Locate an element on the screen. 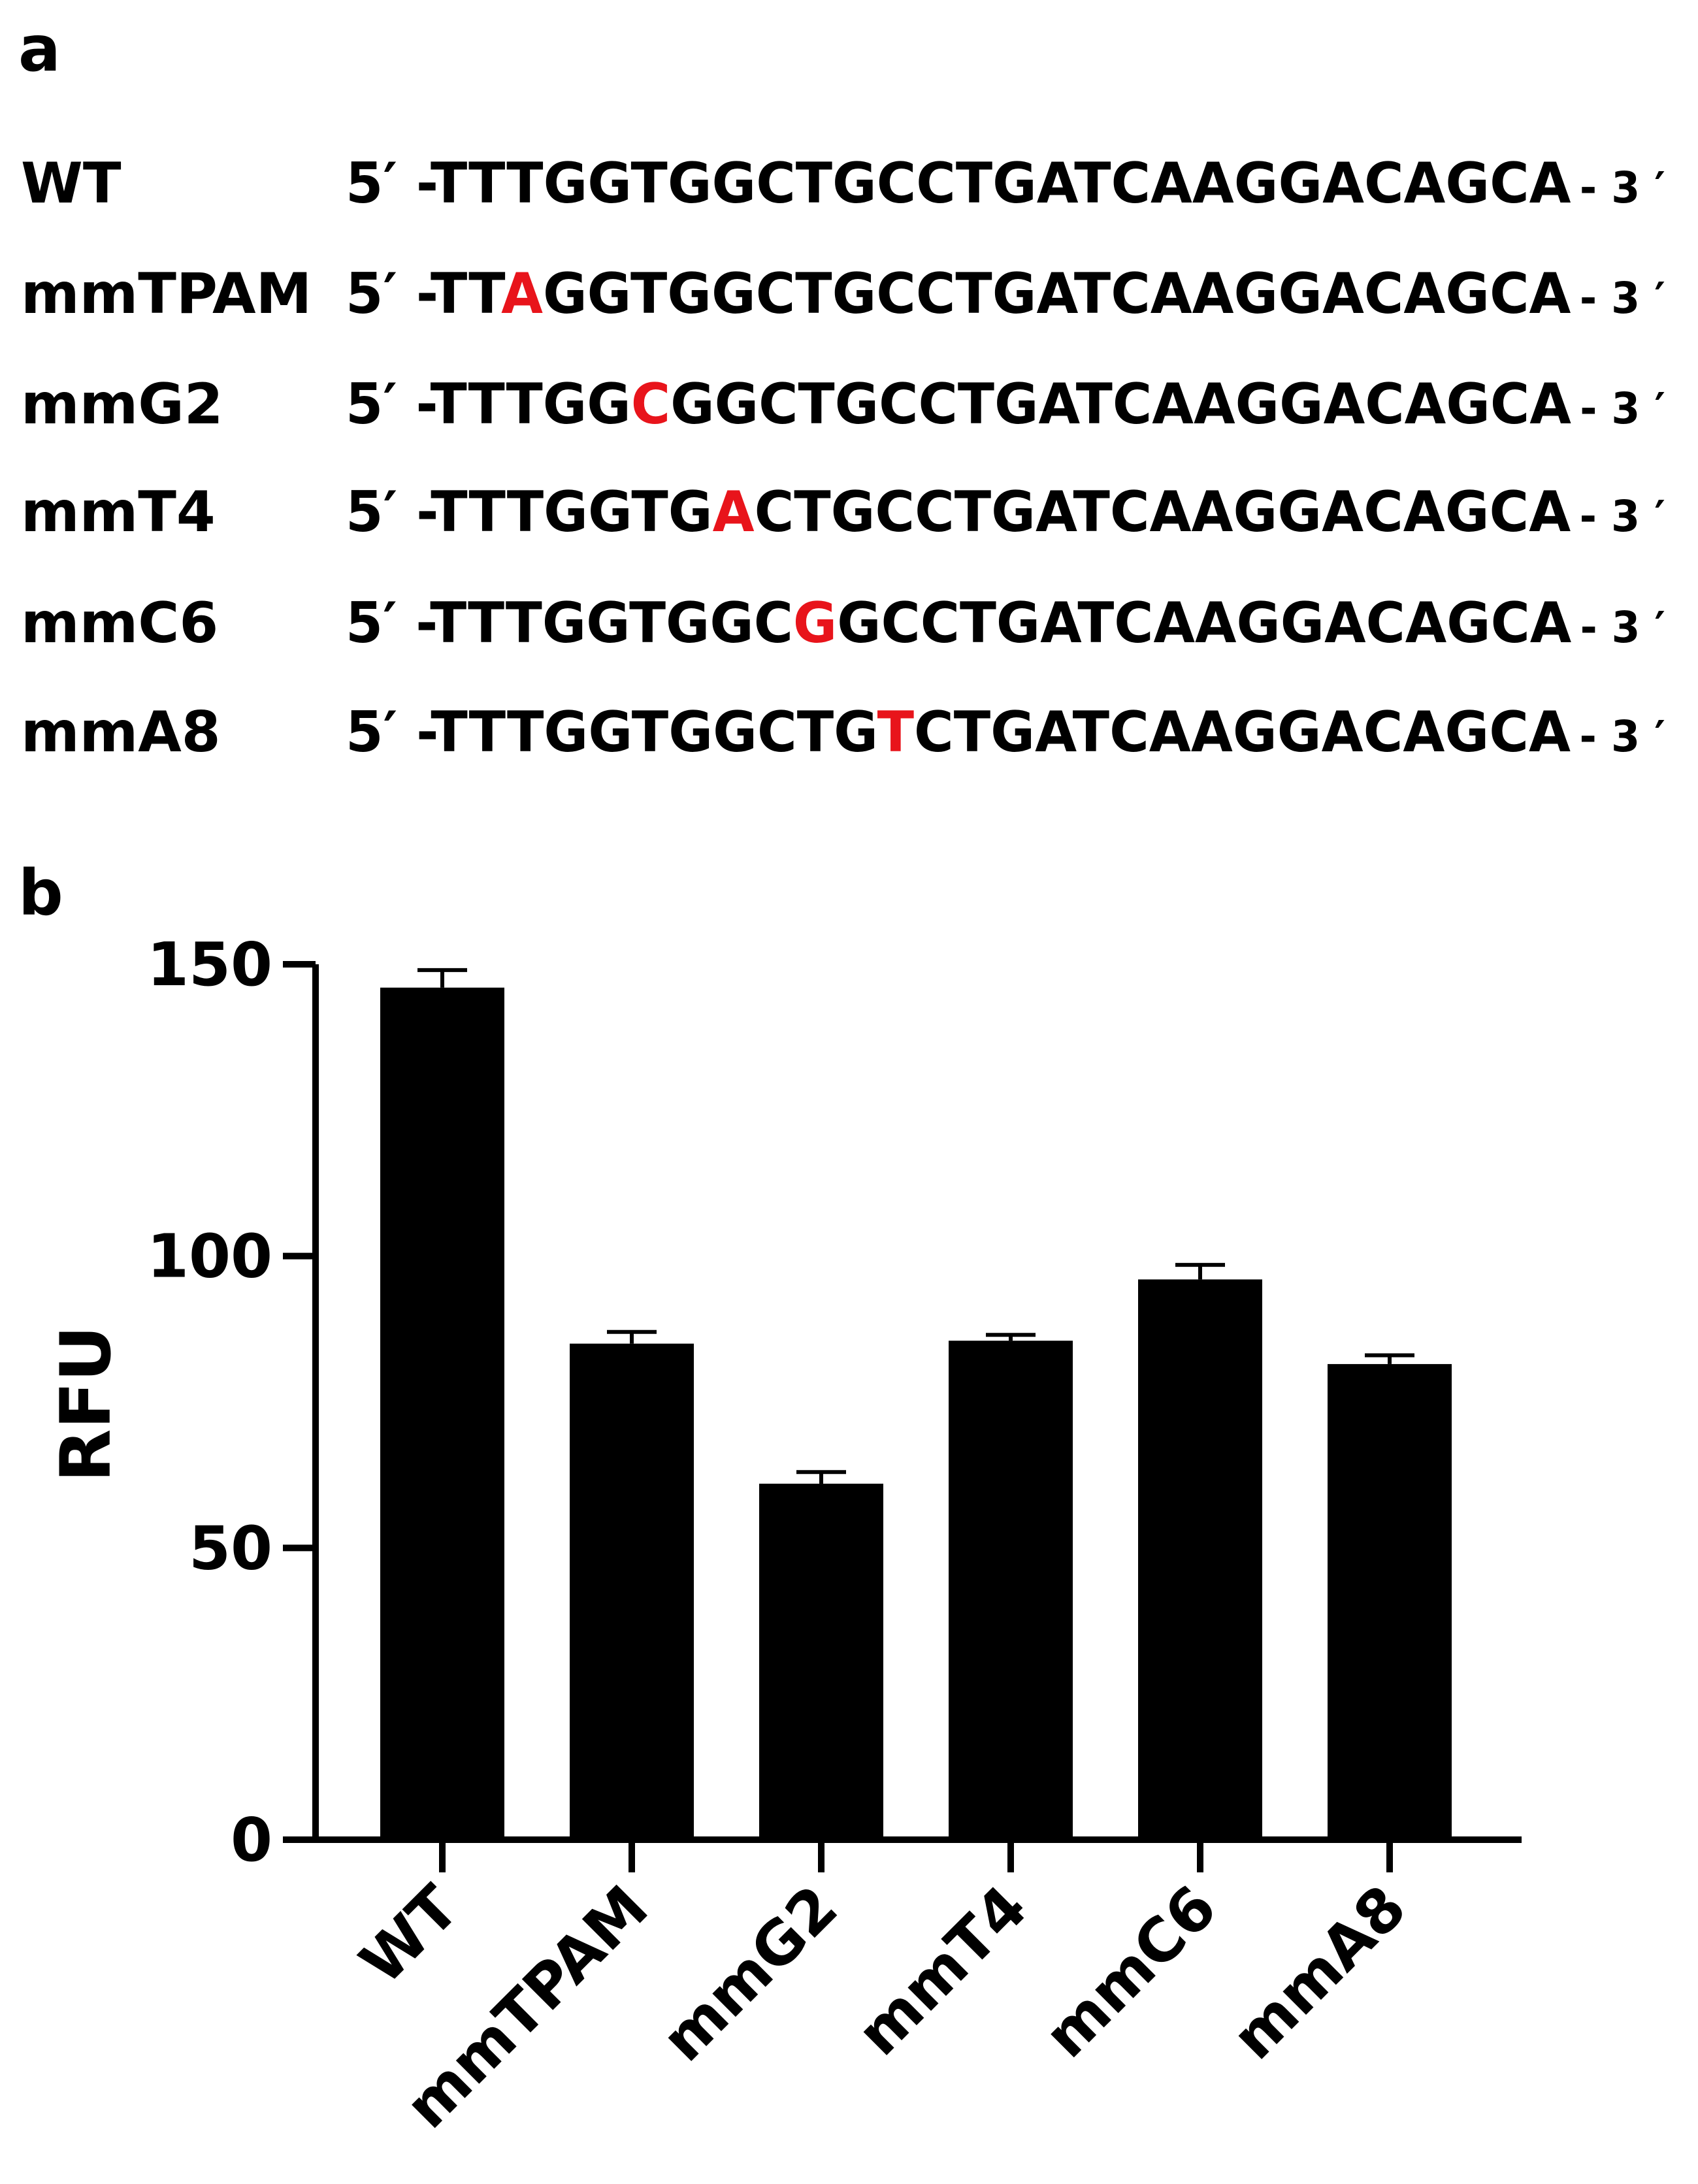  sequence-part: CTGATCAAGGACAGCA is located at coordinates (1242, 732).